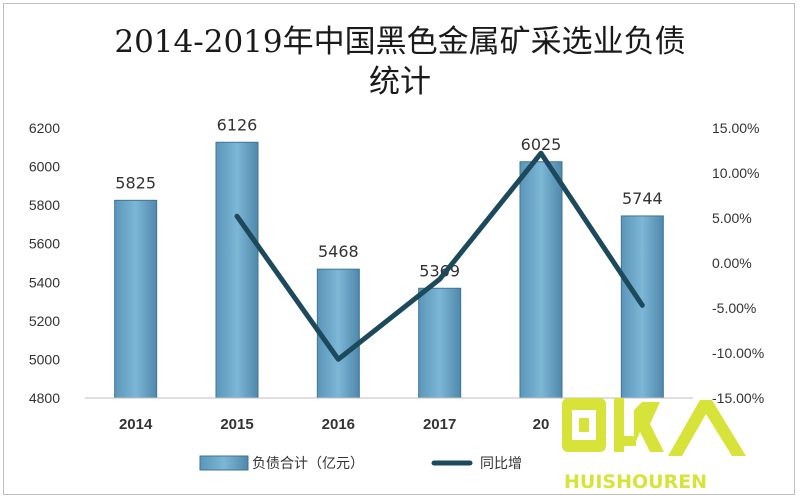 This screenshot has width=800, height=500. Describe the element at coordinates (44, 167) in the screenshot. I see `y-left-tick-label: 6000` at that location.